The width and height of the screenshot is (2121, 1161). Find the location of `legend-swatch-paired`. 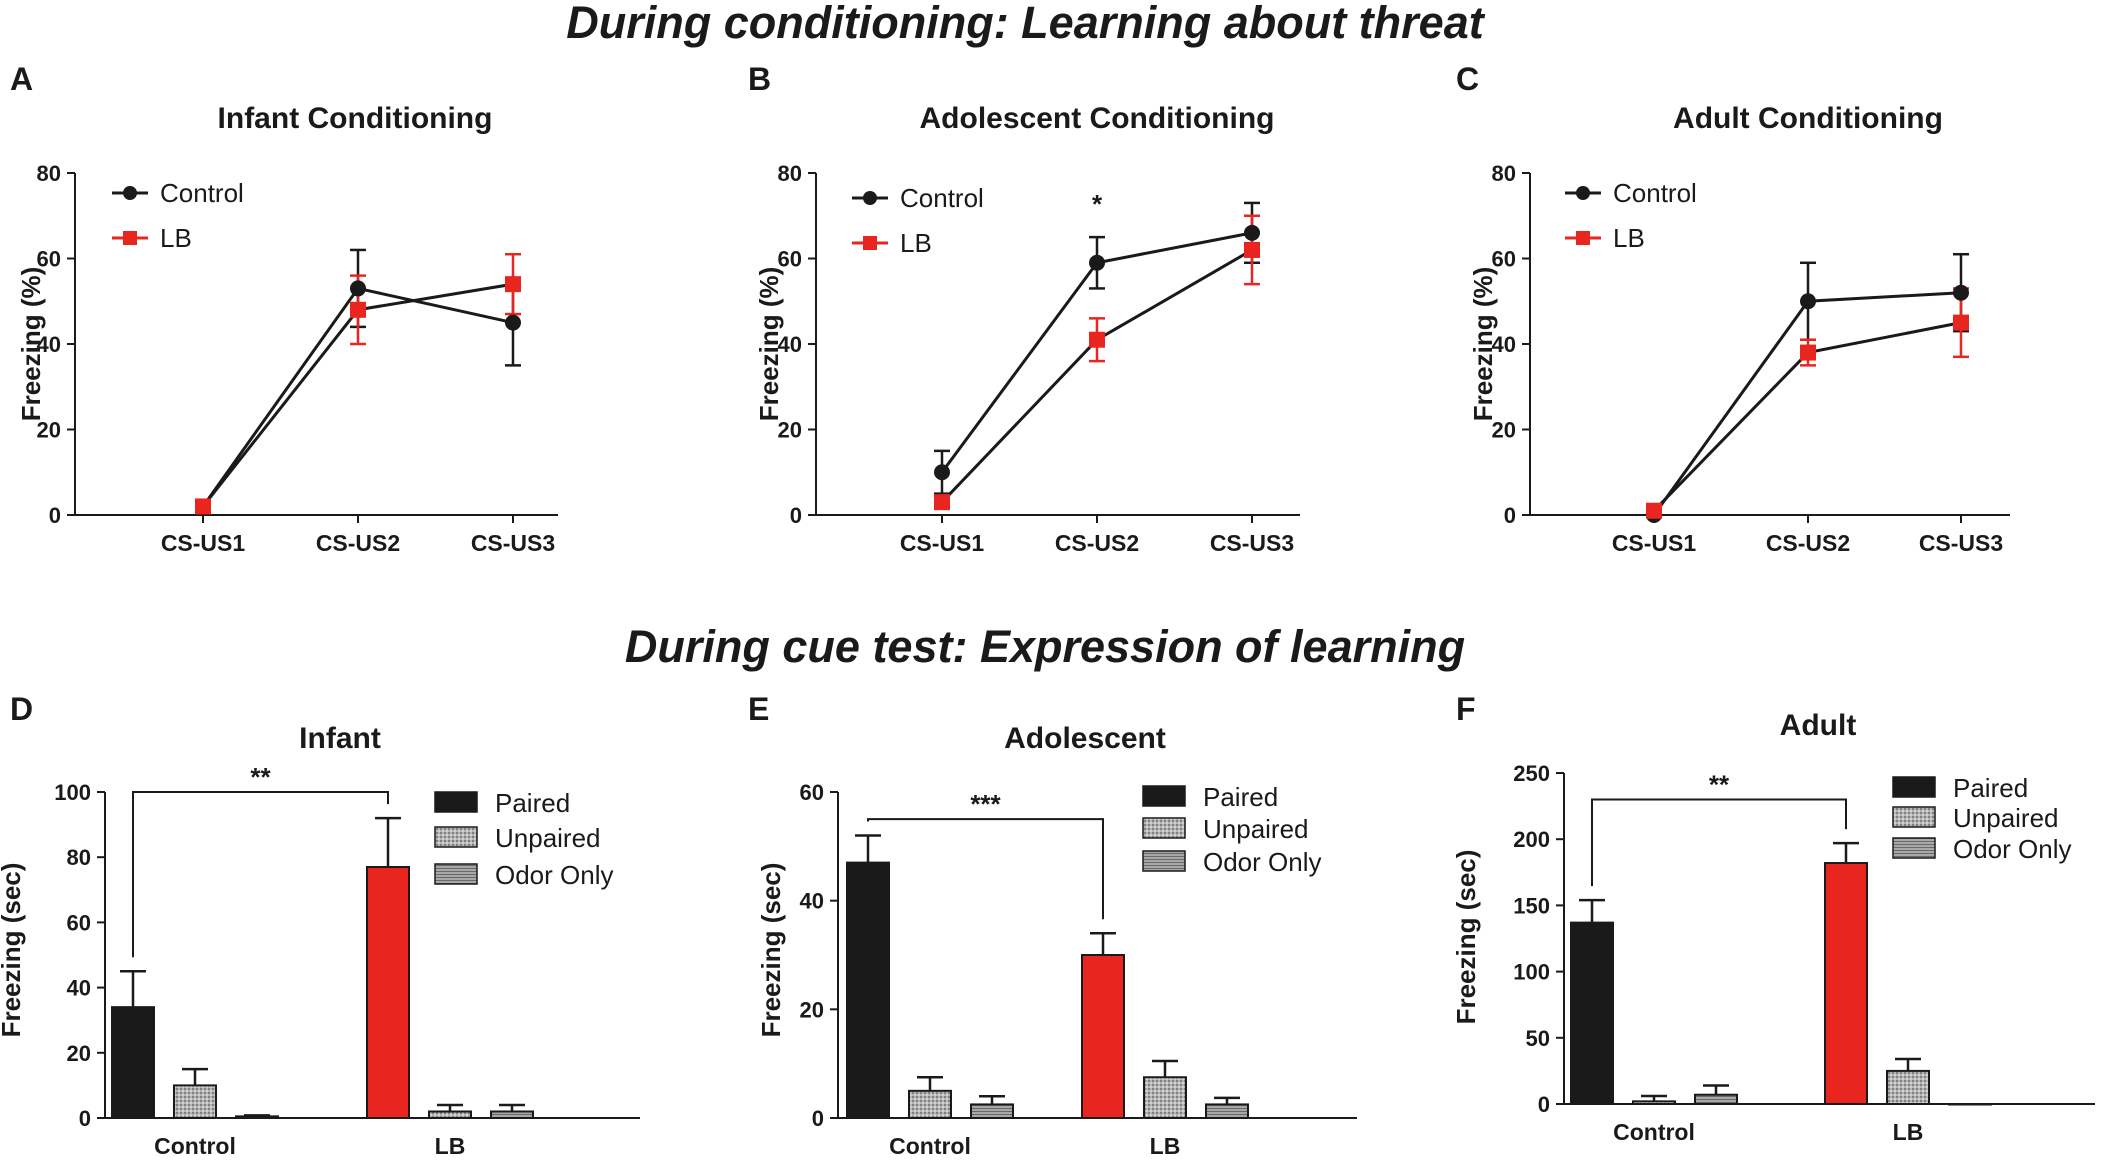

legend-swatch-paired is located at coordinates (1914, 787).